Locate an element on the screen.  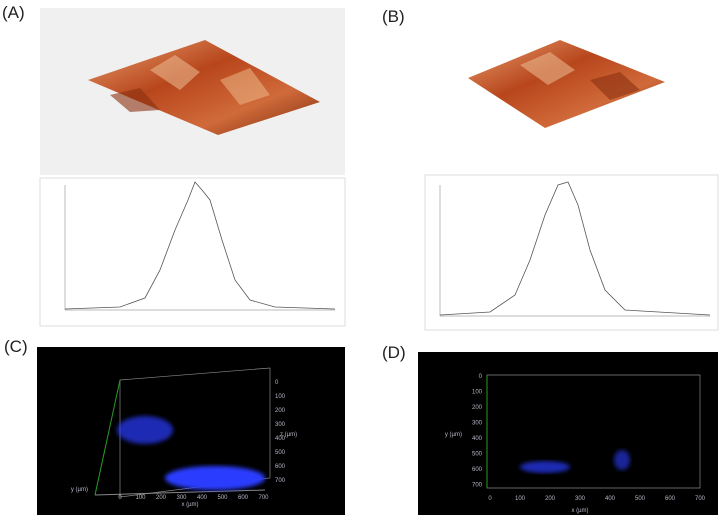
axis-label: z (µm) is located at coordinates (288, 435).